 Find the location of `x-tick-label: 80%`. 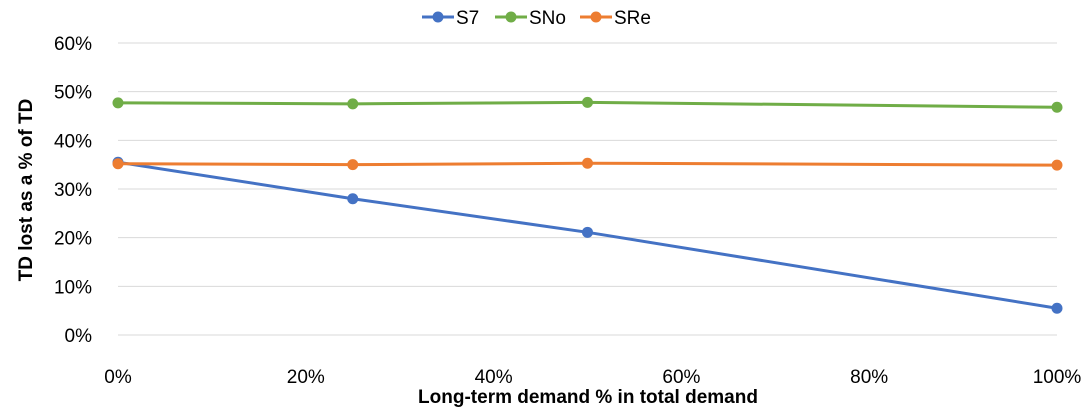

x-tick-label: 80% is located at coordinates (869, 377).